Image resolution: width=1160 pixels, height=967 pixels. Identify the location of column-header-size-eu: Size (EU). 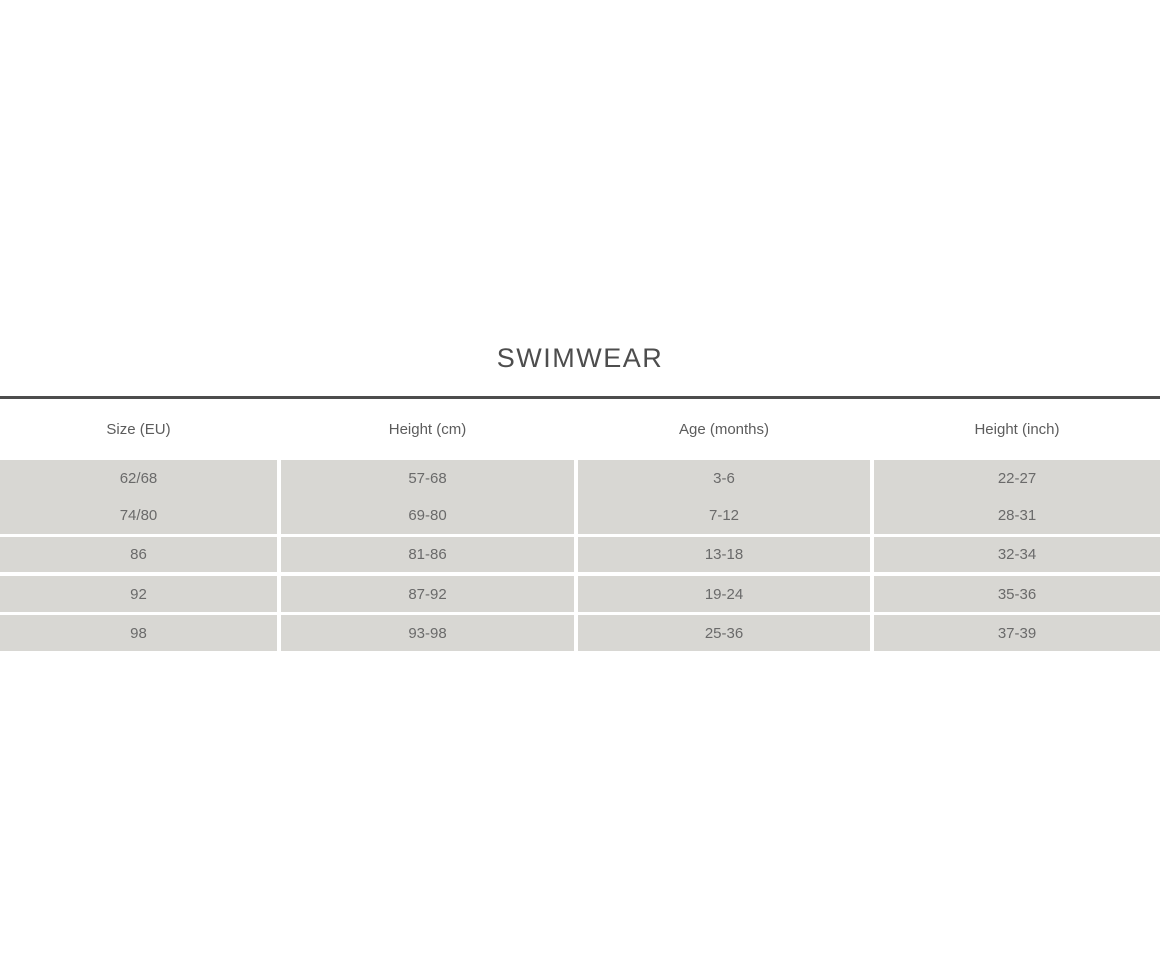
(138, 429).